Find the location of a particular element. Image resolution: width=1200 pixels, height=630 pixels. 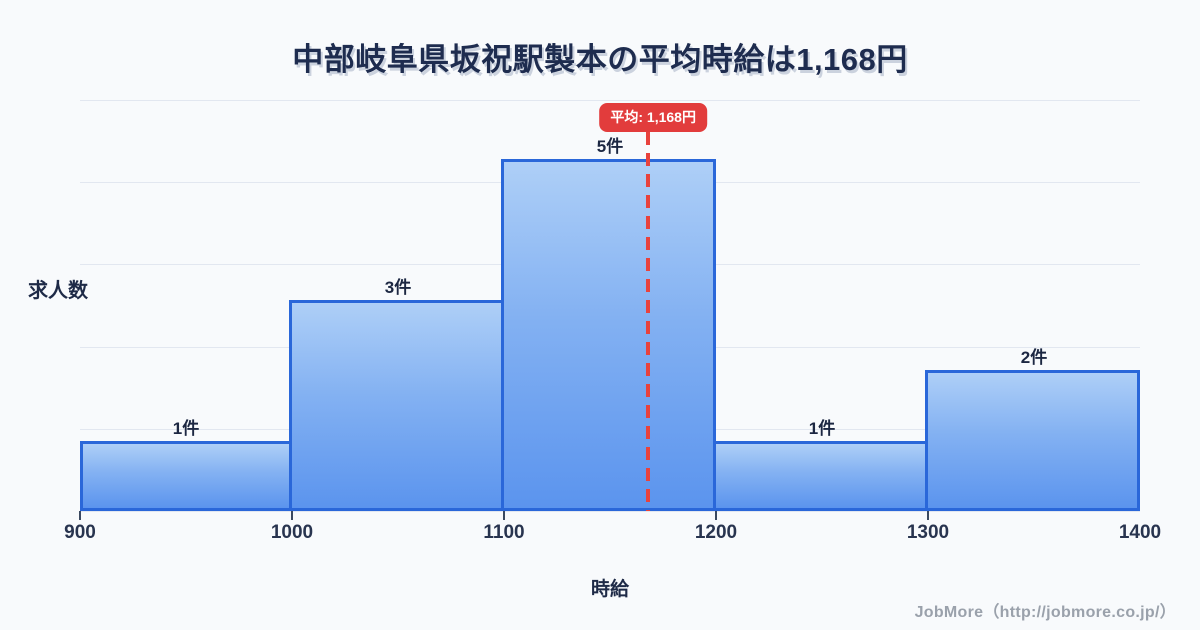

bar-count-label: 2件 is located at coordinates (1034, 357).